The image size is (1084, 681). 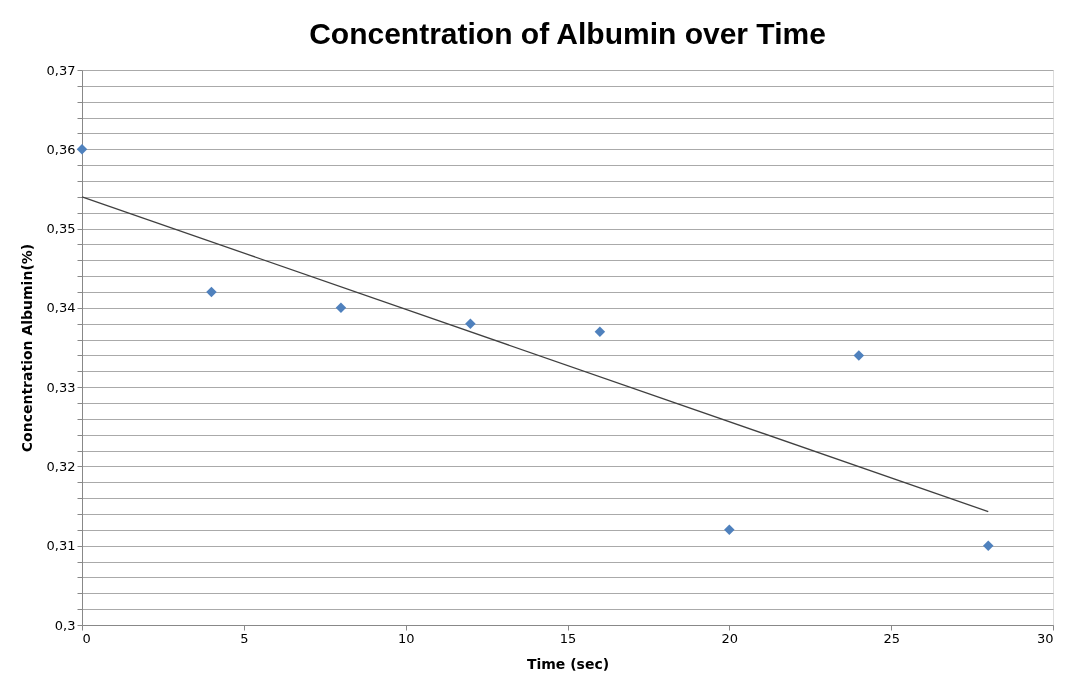 I want to click on x-tick-label: 0, so click(x=86, y=638).